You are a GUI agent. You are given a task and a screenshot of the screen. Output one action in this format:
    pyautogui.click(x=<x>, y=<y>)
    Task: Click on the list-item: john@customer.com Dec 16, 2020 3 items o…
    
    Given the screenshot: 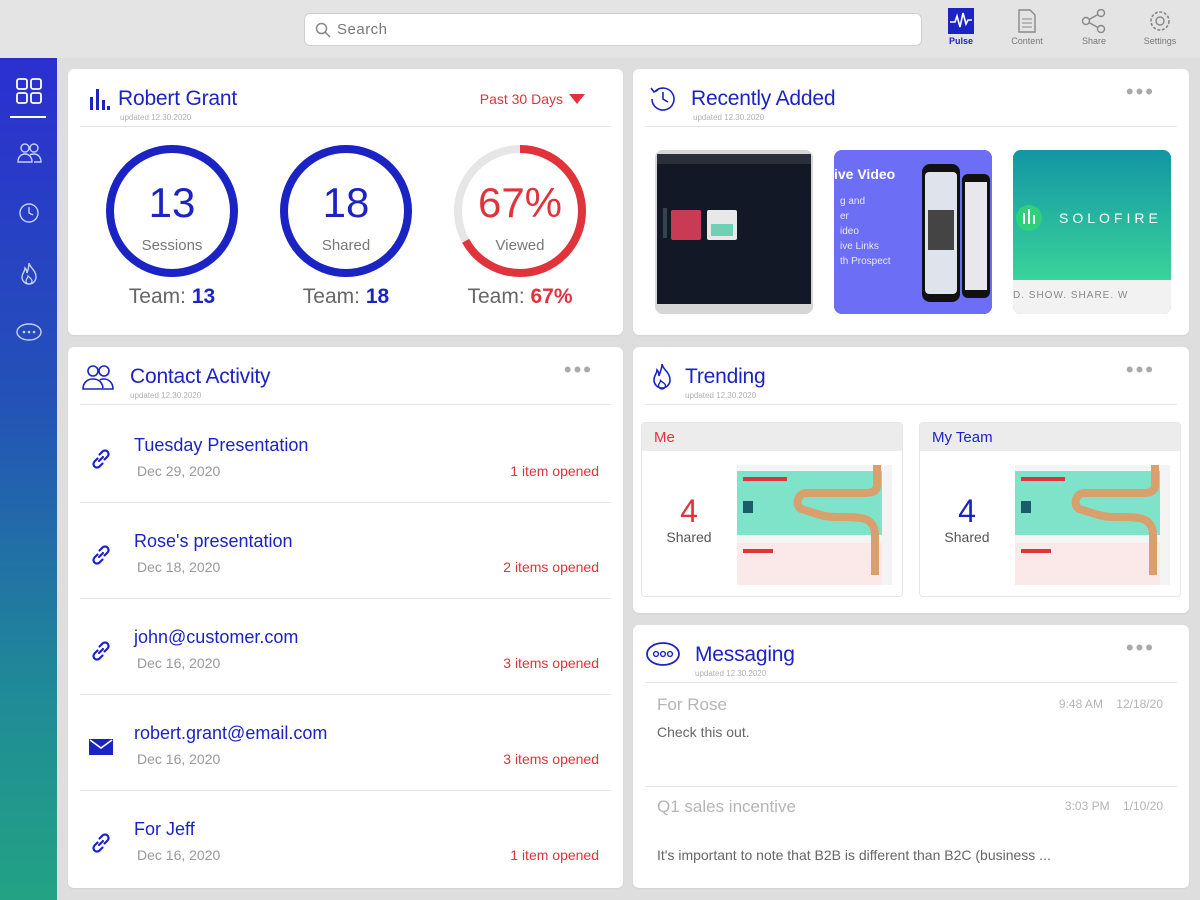 What is the action you would take?
    pyautogui.click(x=345, y=647)
    